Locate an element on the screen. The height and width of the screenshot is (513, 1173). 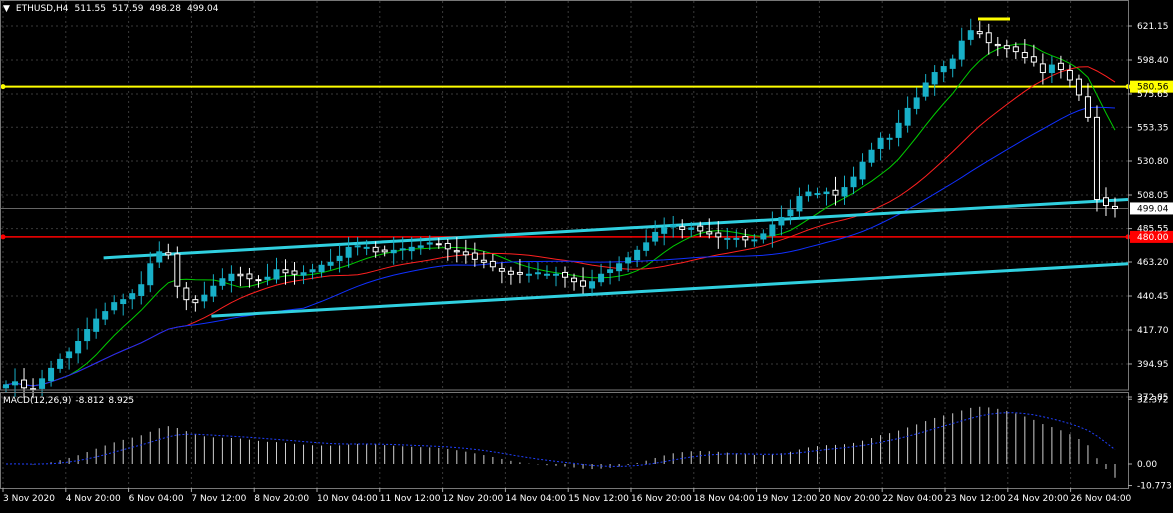
y-tick-label: 508.05 is located at coordinates (1153, 196).